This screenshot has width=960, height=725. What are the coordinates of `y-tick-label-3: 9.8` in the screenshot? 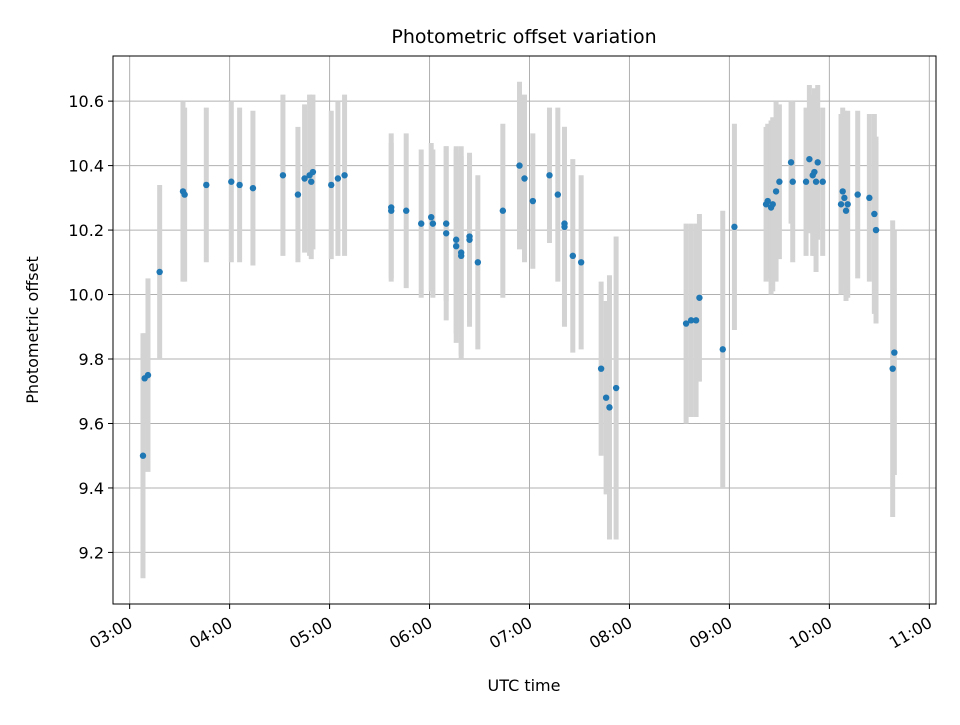 It's located at (91, 359).